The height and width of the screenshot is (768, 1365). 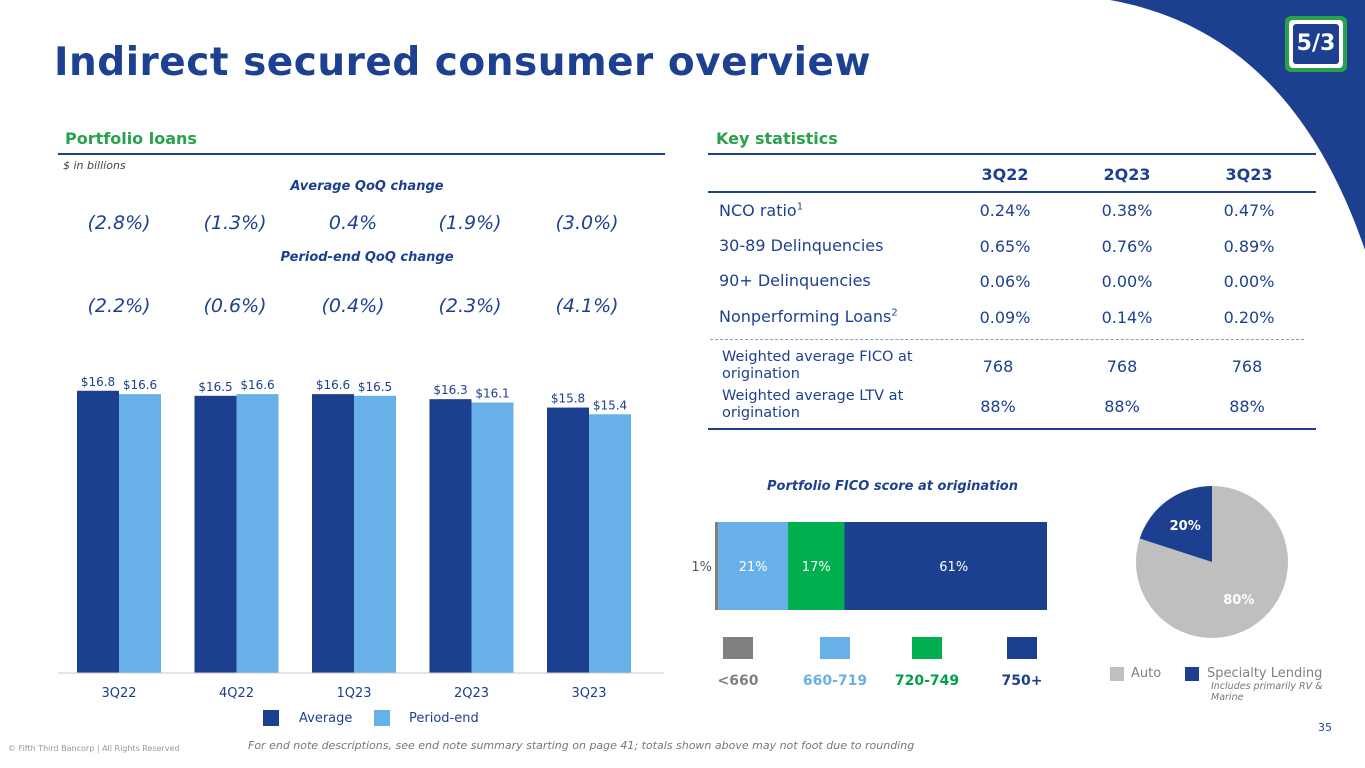 I want to click on table-dashed-divider, so click(x=1007, y=339).